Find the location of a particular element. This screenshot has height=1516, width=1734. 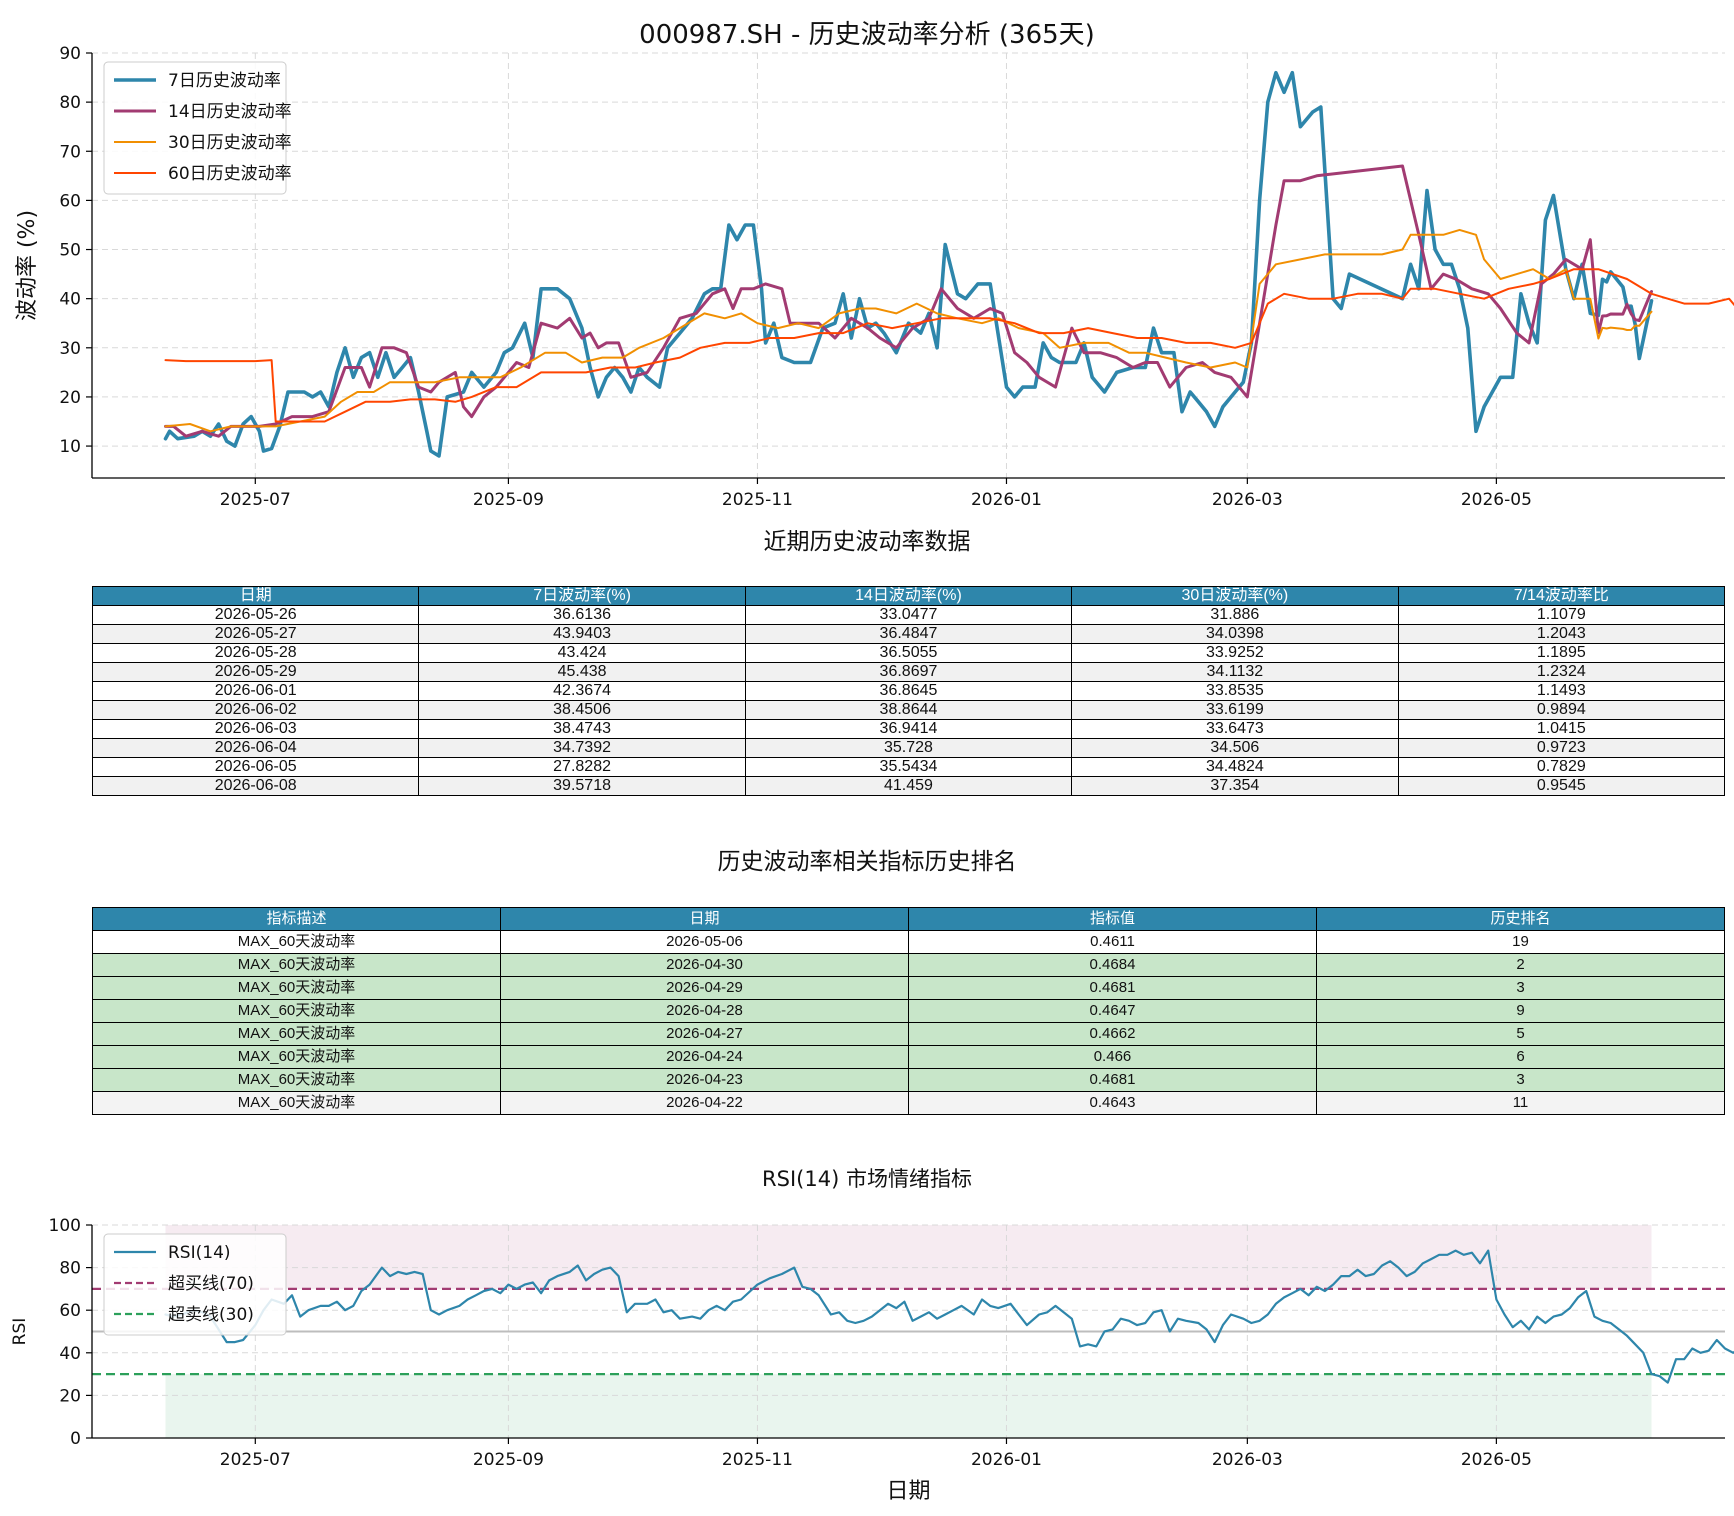

column-header: 日期 is located at coordinates (255, 596).